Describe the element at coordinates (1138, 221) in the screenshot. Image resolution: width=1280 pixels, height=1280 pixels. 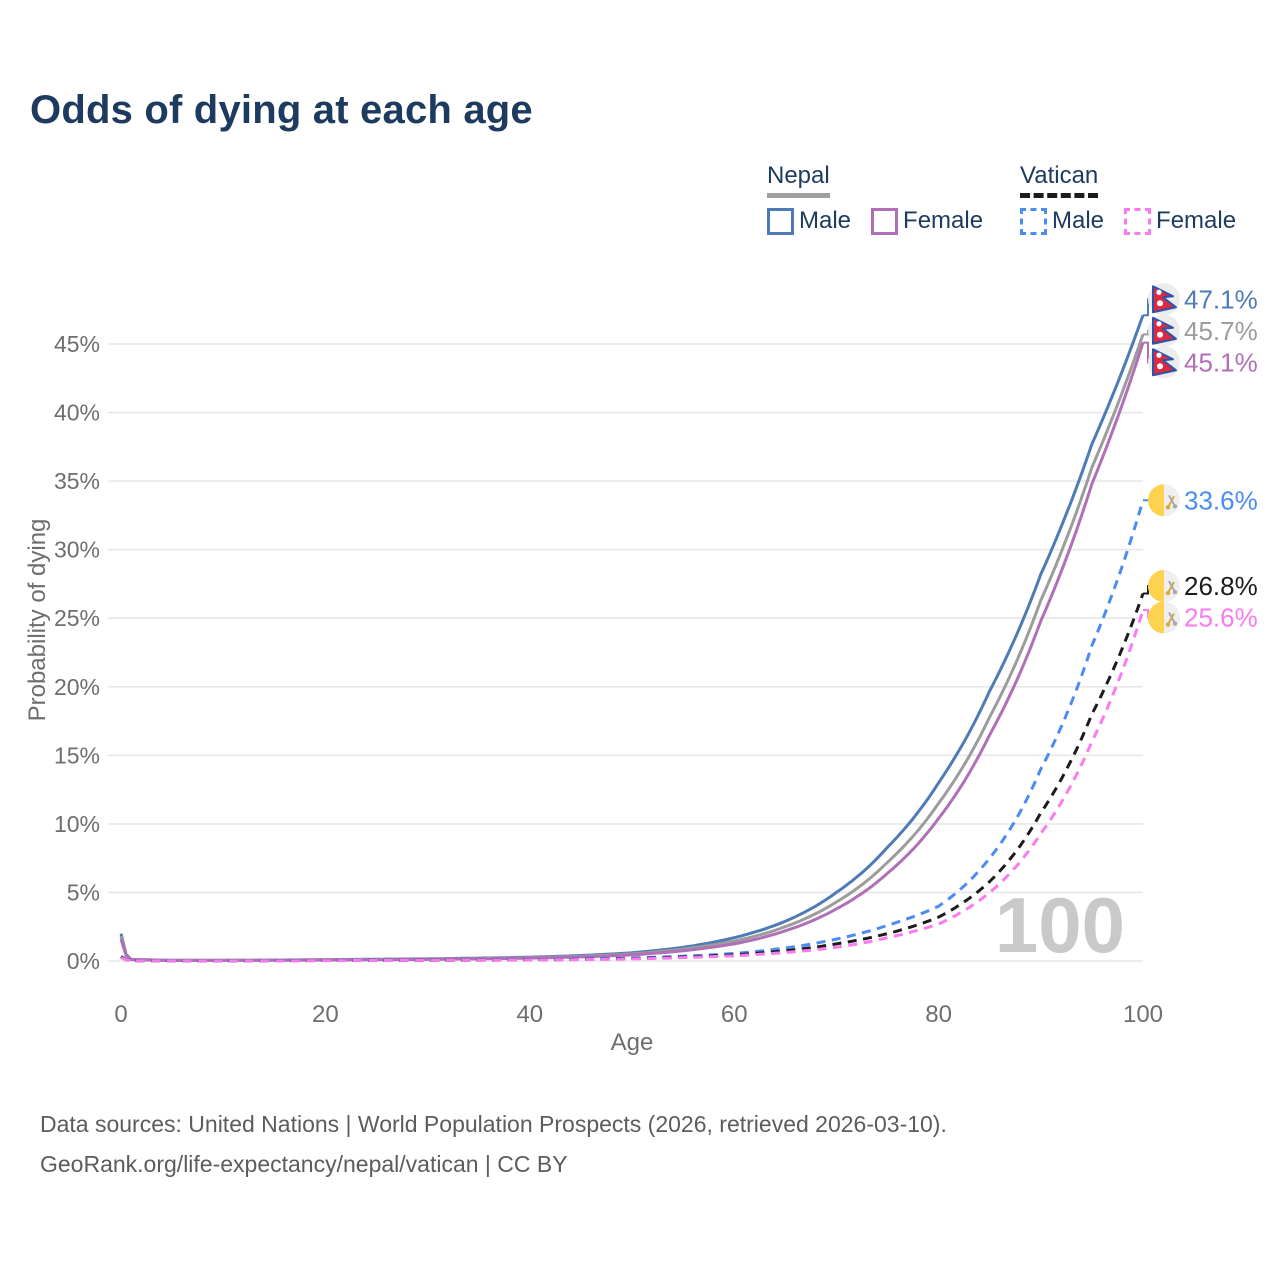
I see `legend-swatch-vatican-female` at that location.